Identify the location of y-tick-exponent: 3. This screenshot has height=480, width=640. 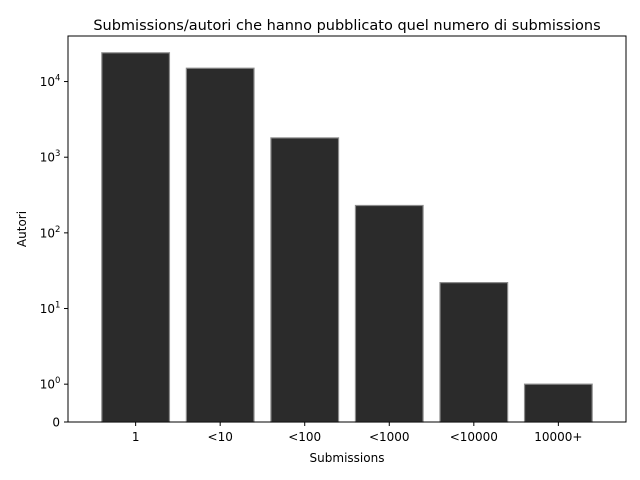
(57, 154).